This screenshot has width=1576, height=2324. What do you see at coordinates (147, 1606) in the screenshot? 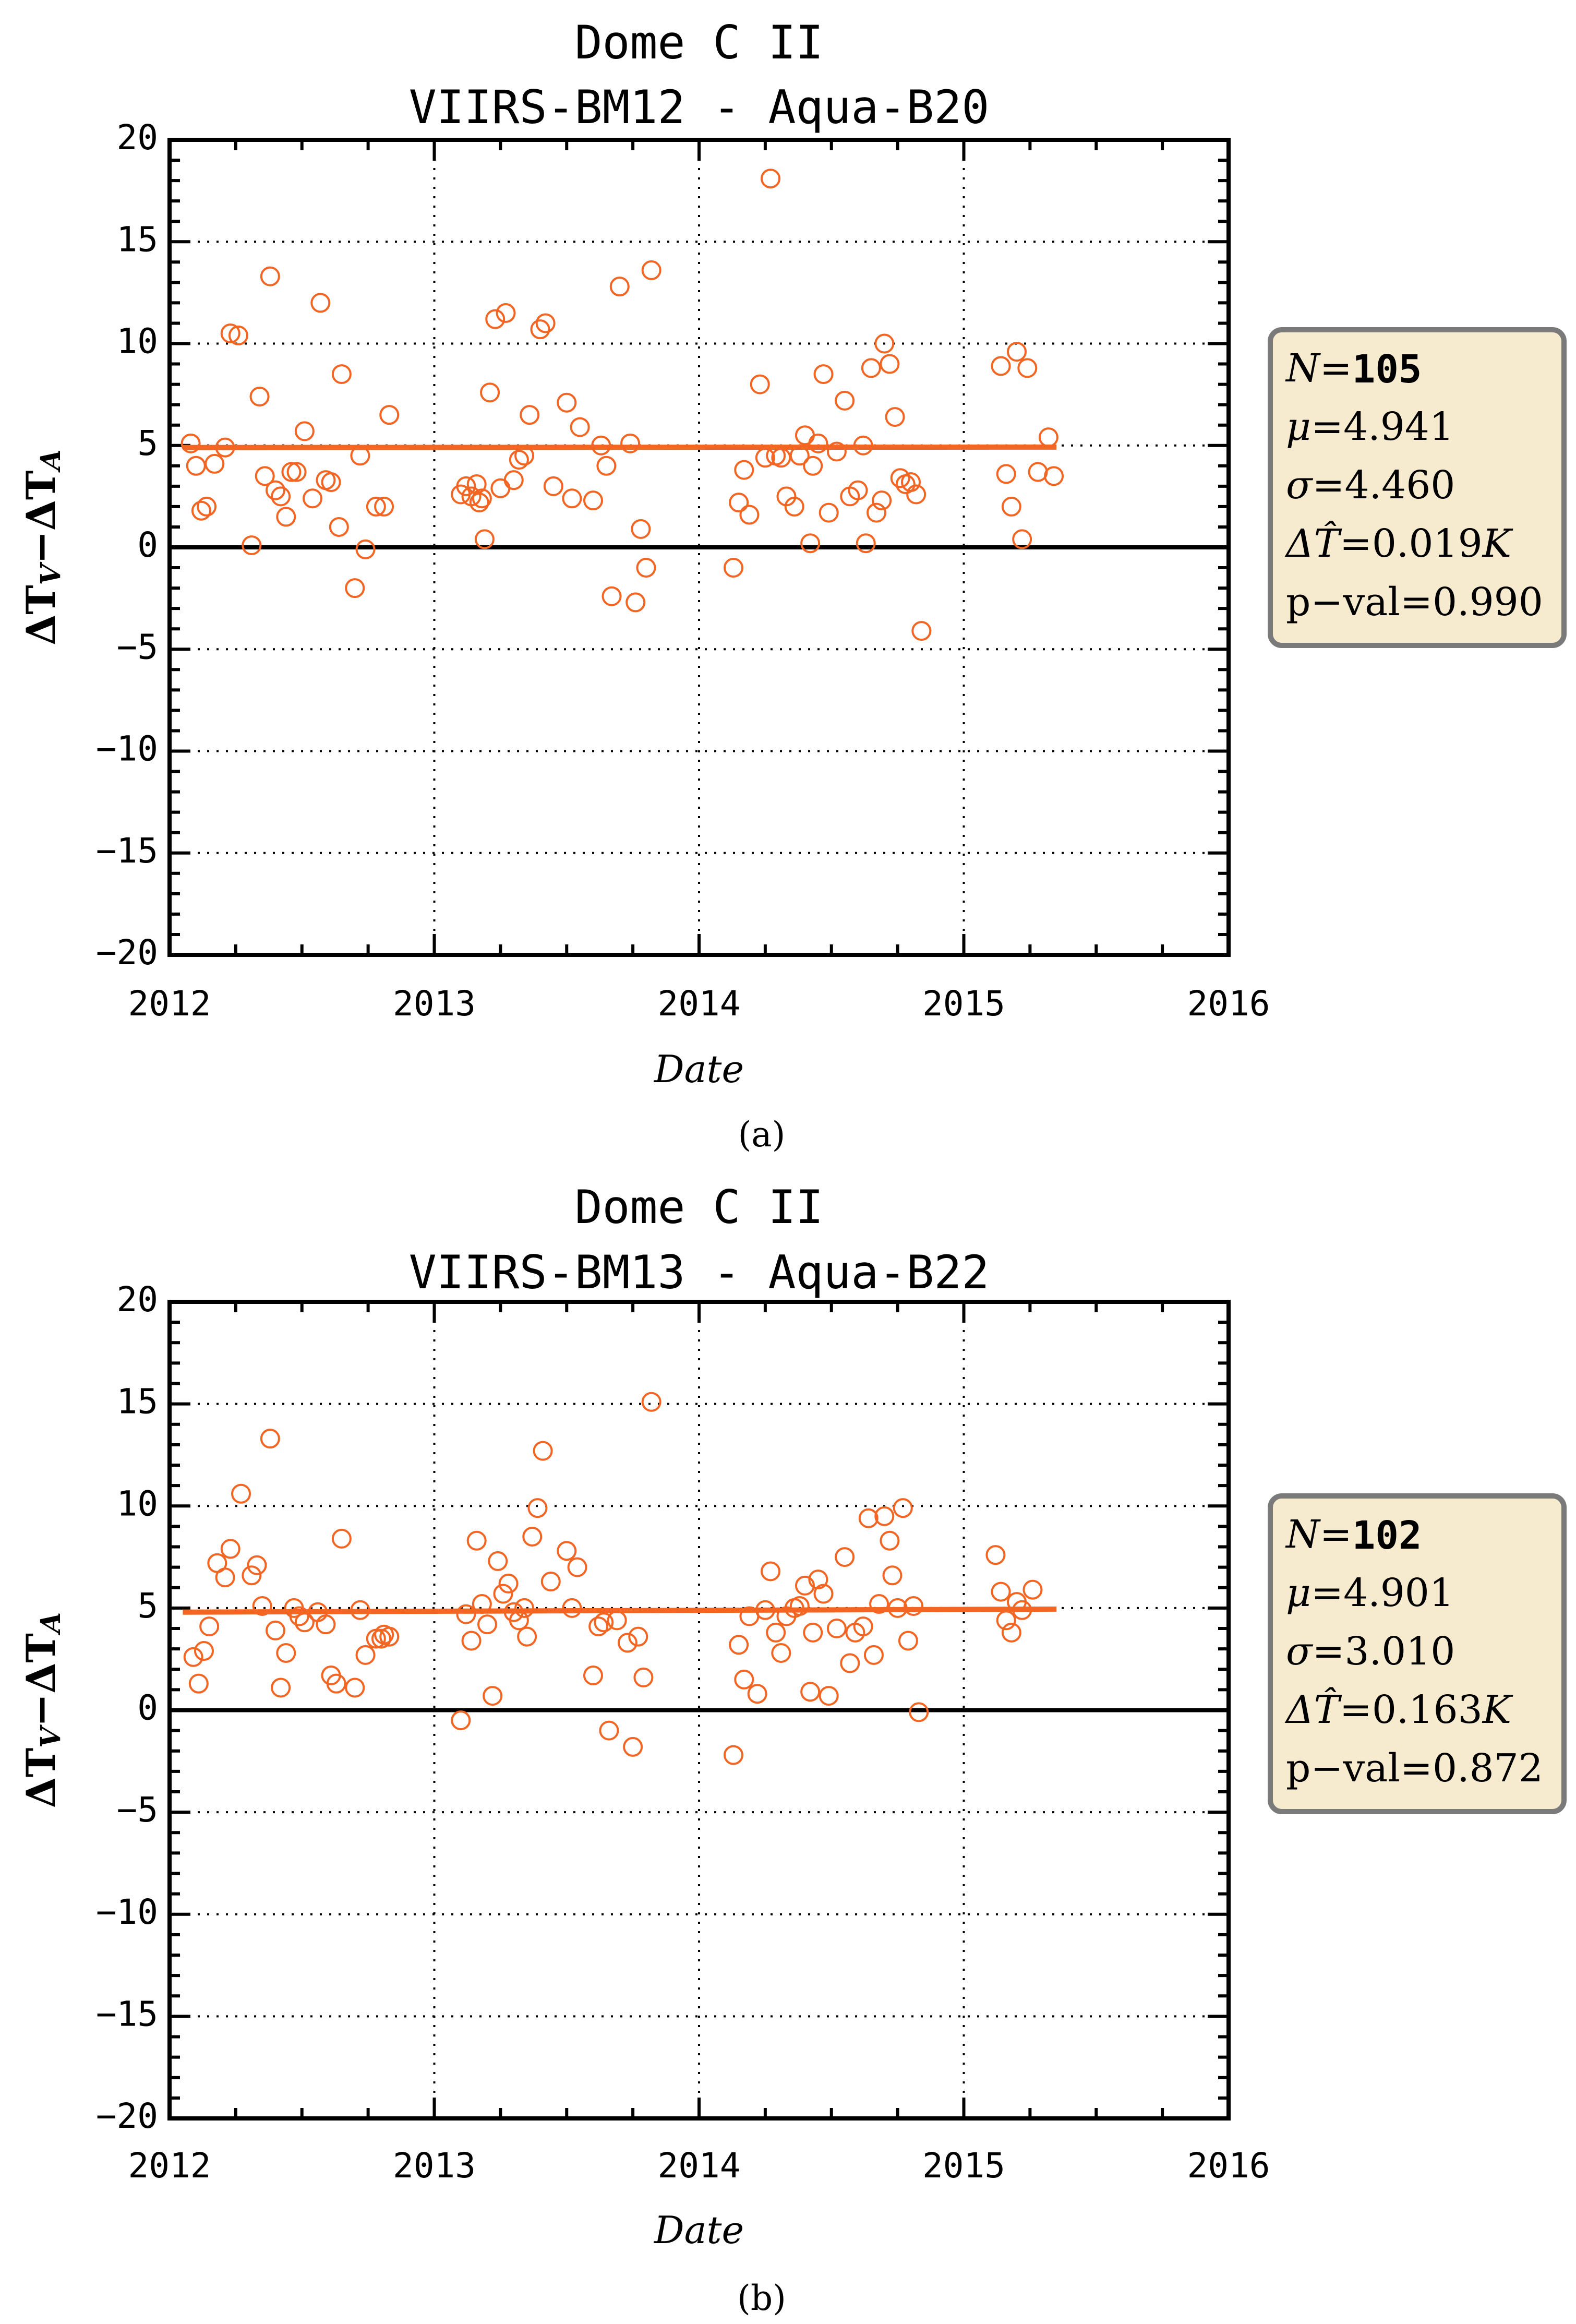
I see `y-tick-label: 5` at bounding box center [147, 1606].